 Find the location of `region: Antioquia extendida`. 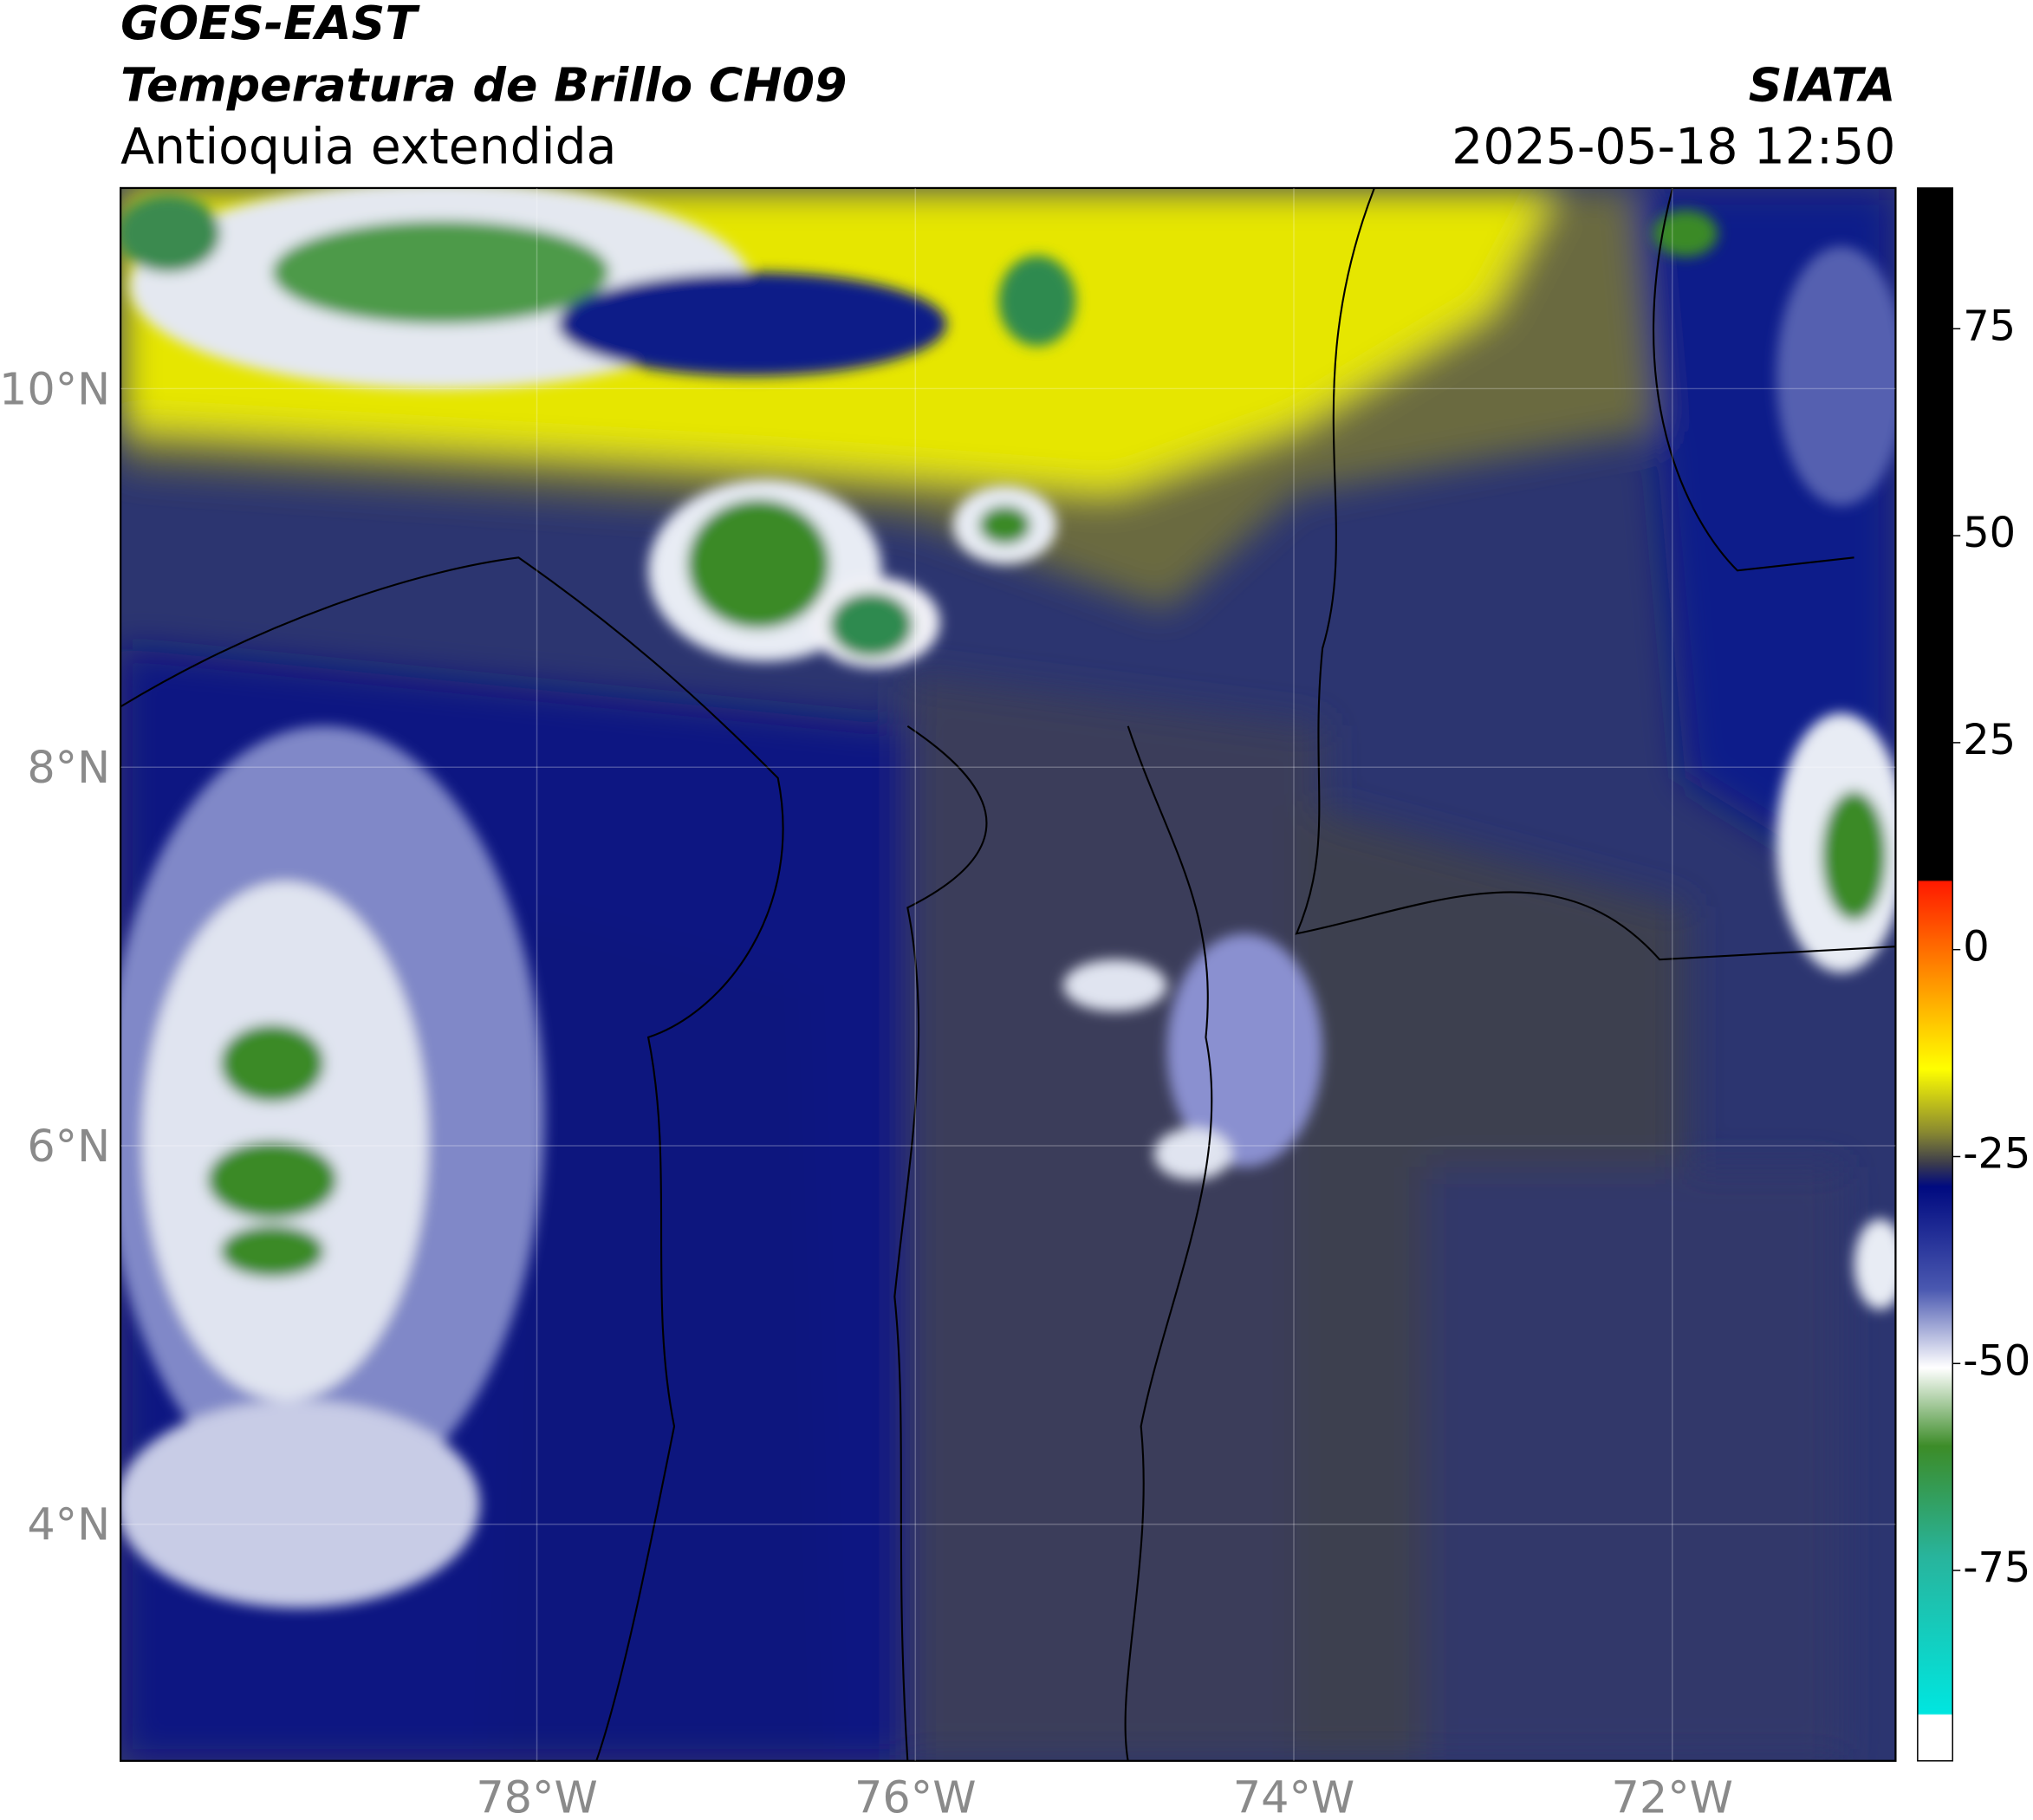

region: Antioquia extendida is located at coordinates (368, 147).